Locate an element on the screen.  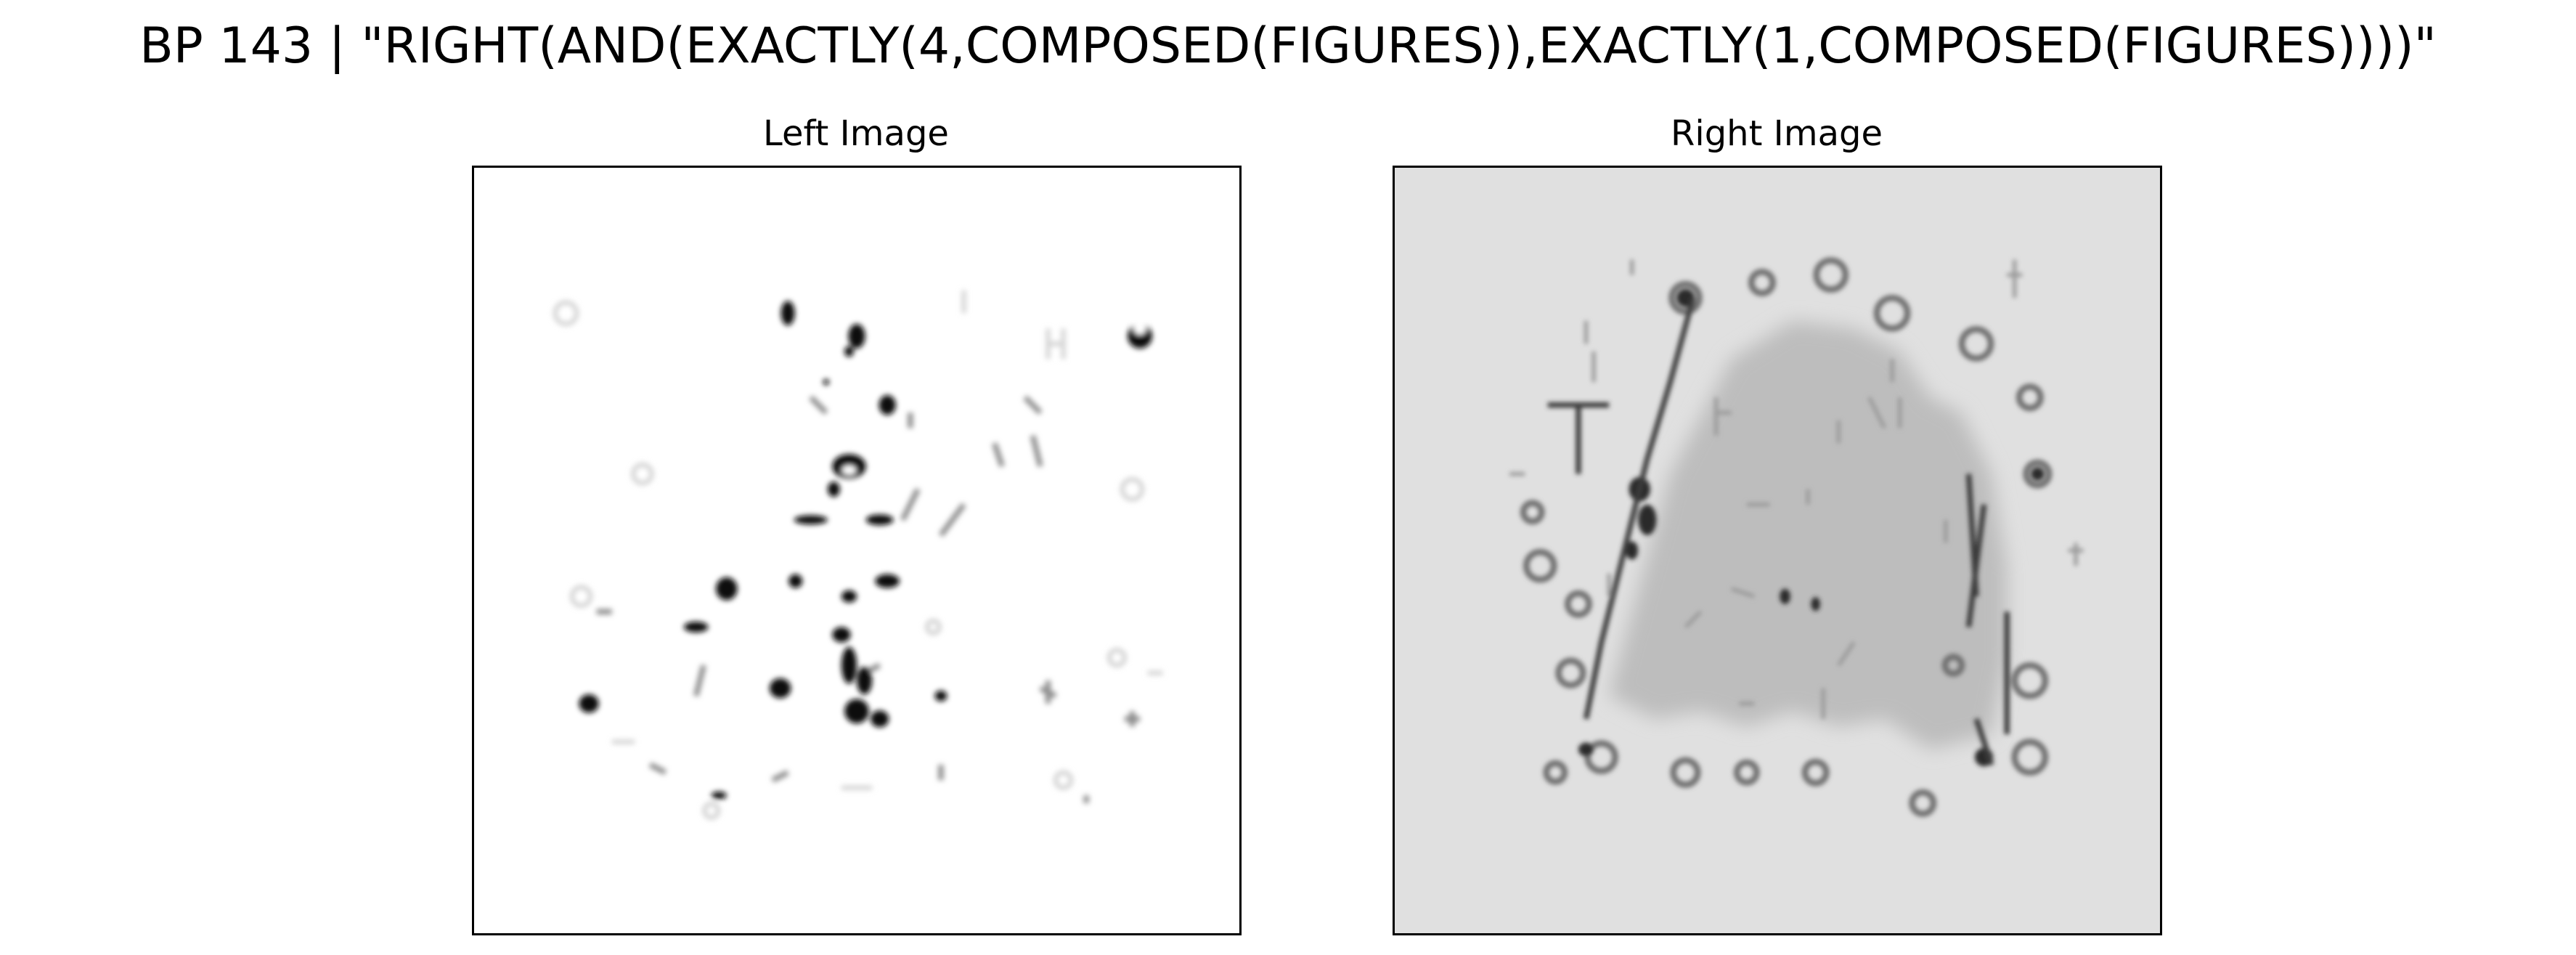
right-image-title: Right Image is located at coordinates (1777, 133).